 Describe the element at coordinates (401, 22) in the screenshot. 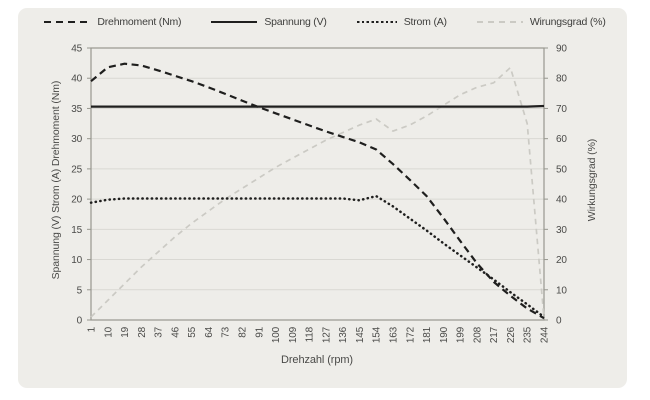

I see `legend-item-strom: Strom (A)` at that location.